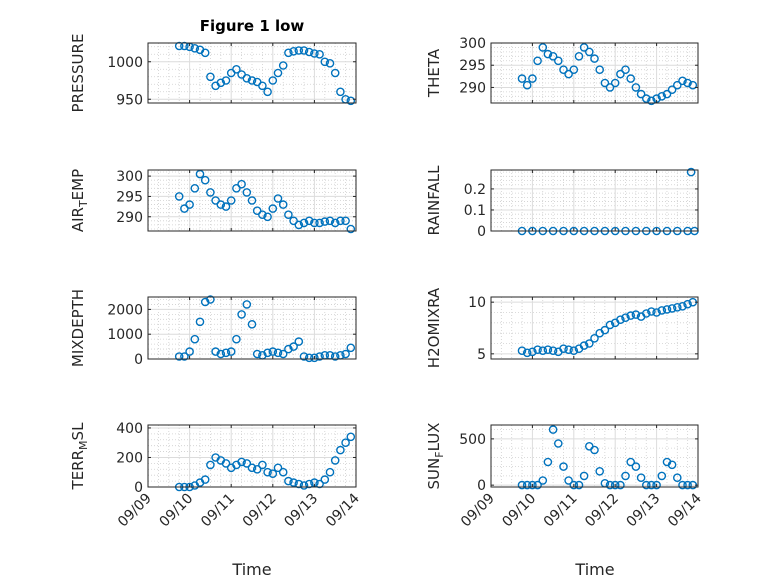  I want to click on y-tick-label: 300, so click(129, 177).